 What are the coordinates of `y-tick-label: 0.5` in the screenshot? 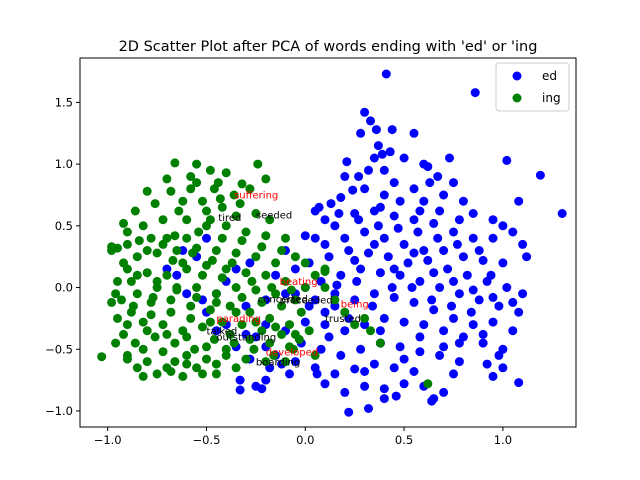 It's located at (64, 226).